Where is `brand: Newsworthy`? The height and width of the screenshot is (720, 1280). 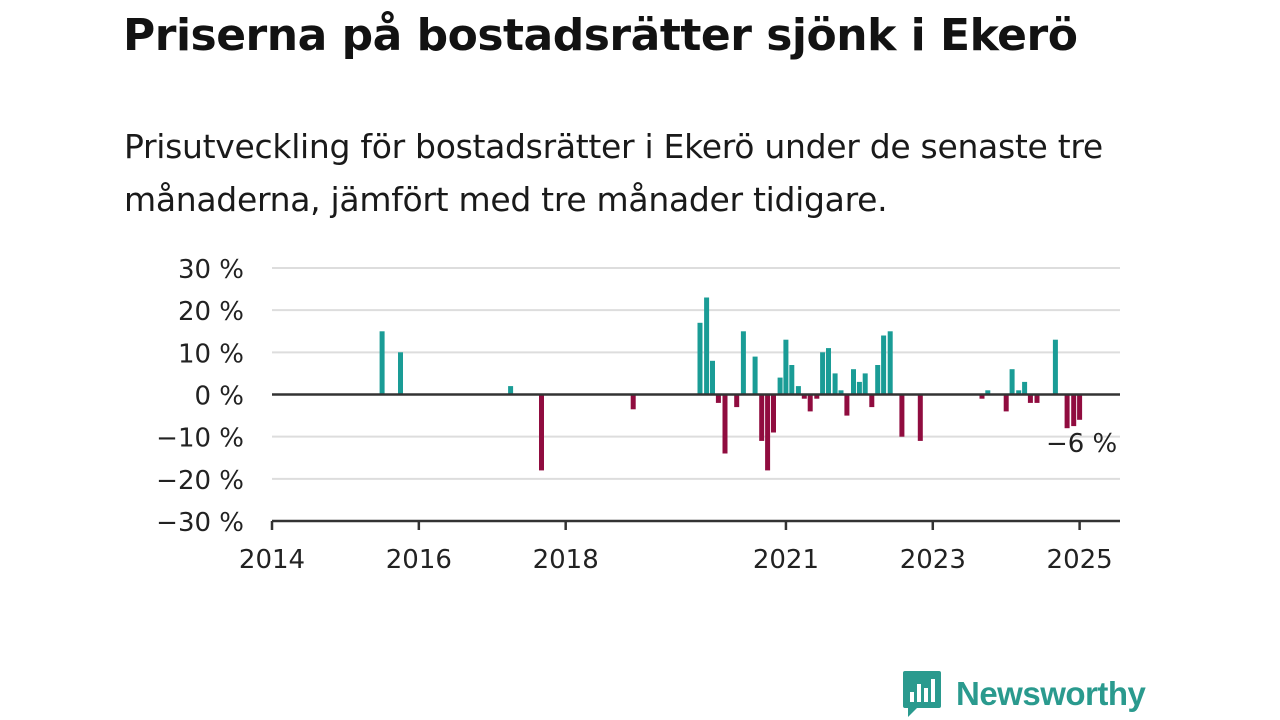 brand: Newsworthy is located at coordinates (1024, 694).